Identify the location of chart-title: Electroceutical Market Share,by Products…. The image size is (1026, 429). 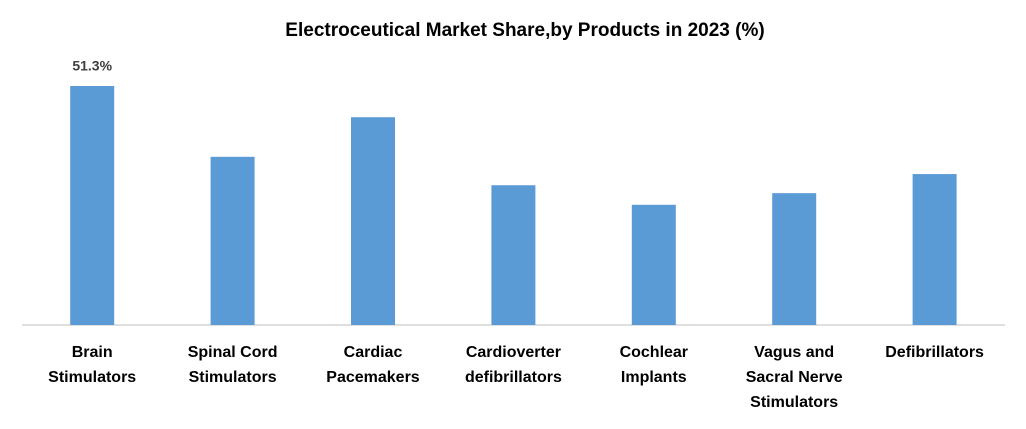
(524, 30).